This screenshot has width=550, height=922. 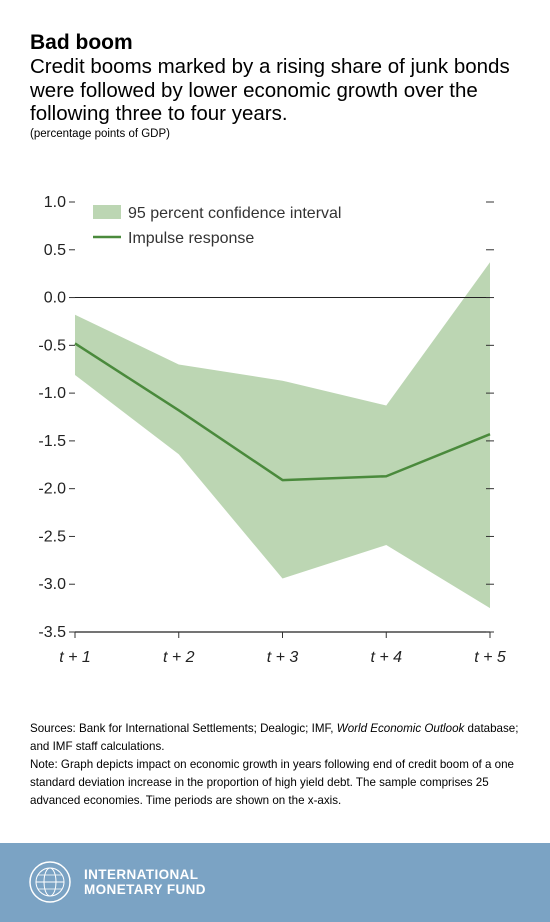 I want to click on y-tick-label: -1.5, so click(x=52, y=441).